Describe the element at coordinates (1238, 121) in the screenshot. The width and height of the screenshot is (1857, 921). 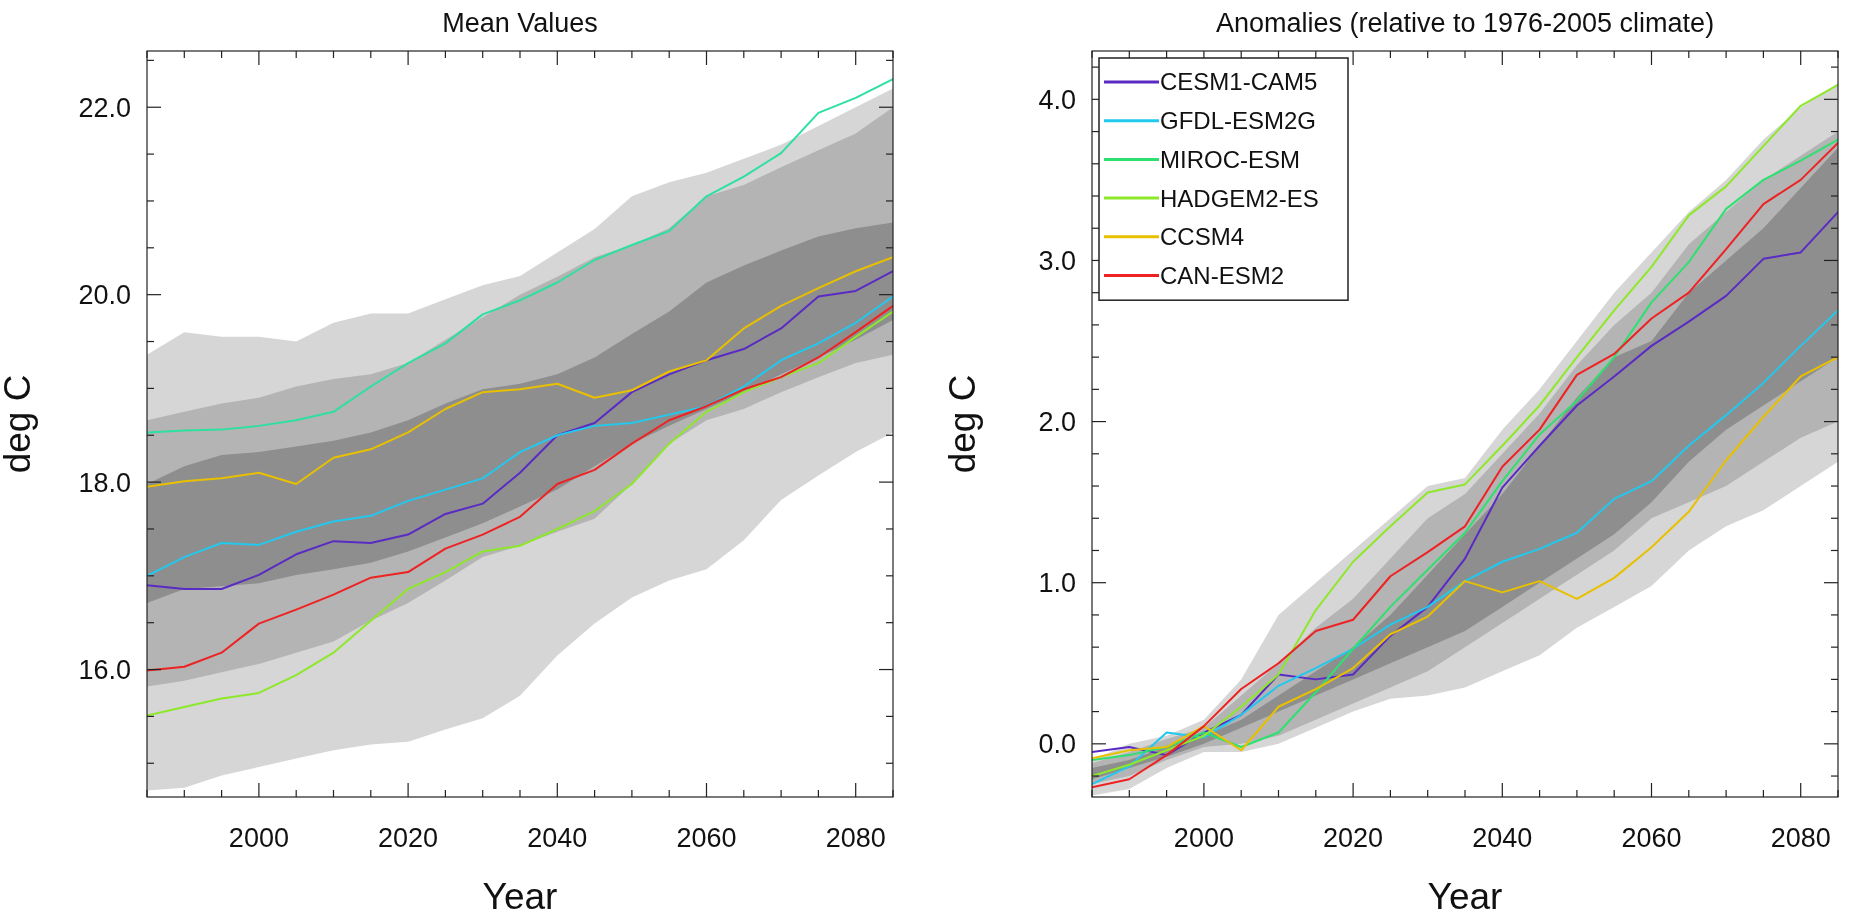
I see `legend-label: GFDL-ESM2G` at that location.